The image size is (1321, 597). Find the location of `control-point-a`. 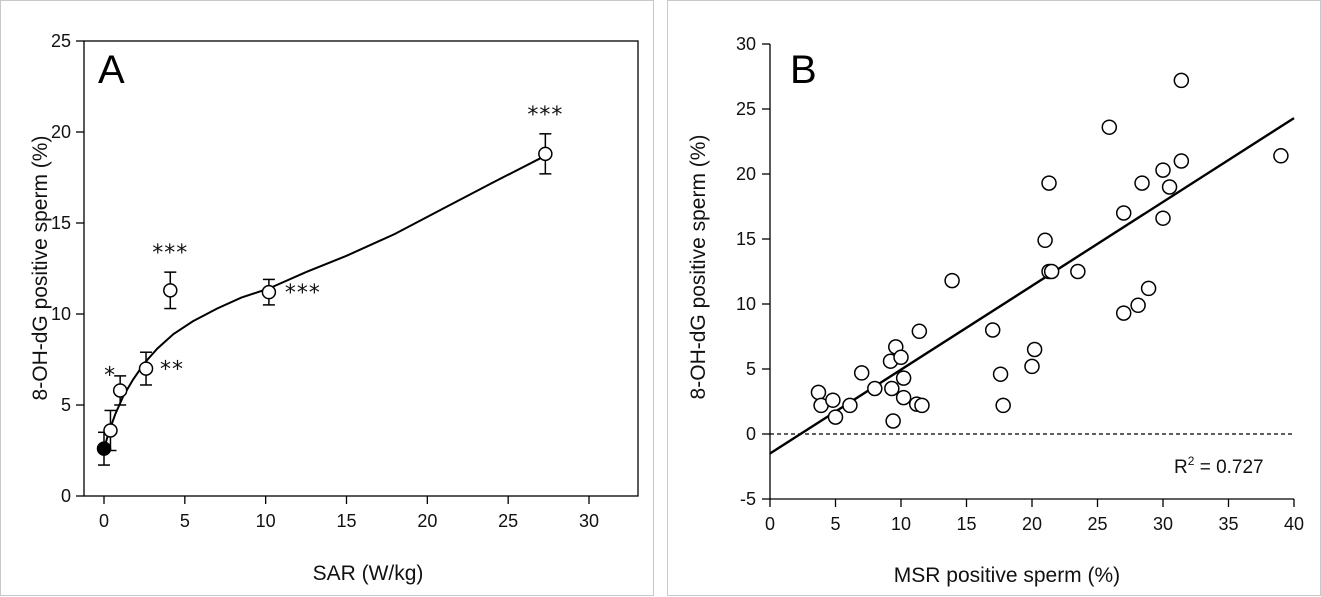

control-point-a is located at coordinates (104, 448).